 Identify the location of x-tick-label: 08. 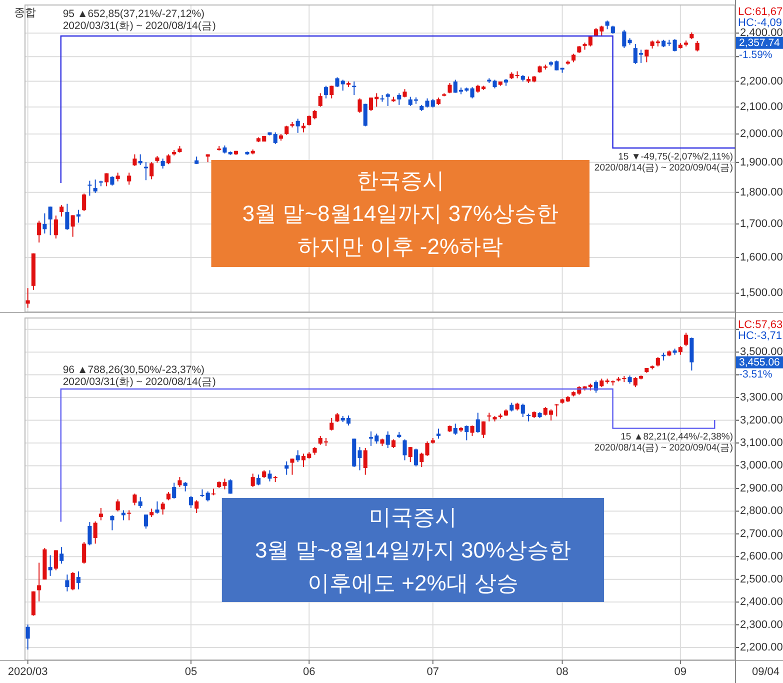
(562, 672).